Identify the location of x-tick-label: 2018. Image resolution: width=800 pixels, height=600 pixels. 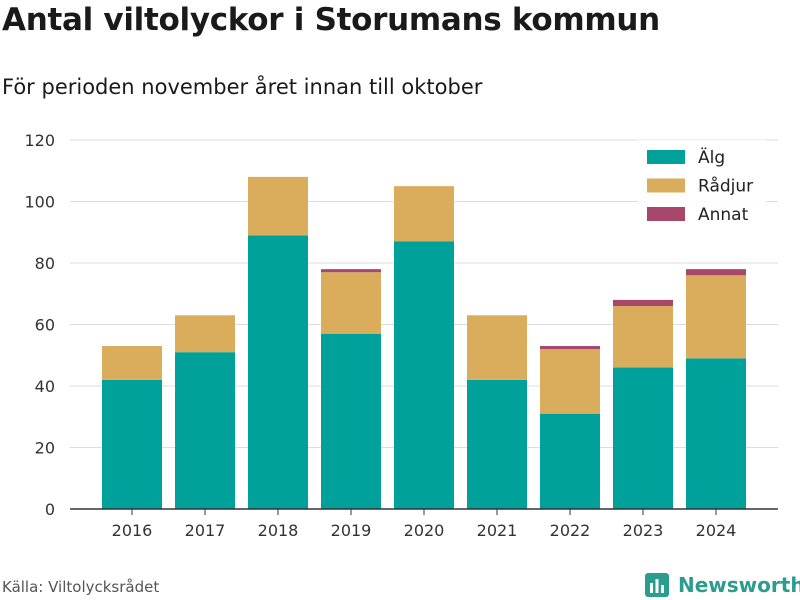
(278, 530).